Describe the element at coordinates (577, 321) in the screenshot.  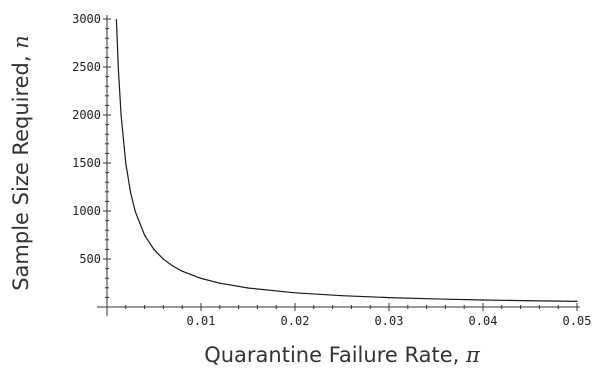
I see `x-tick-label: 0.05` at that location.